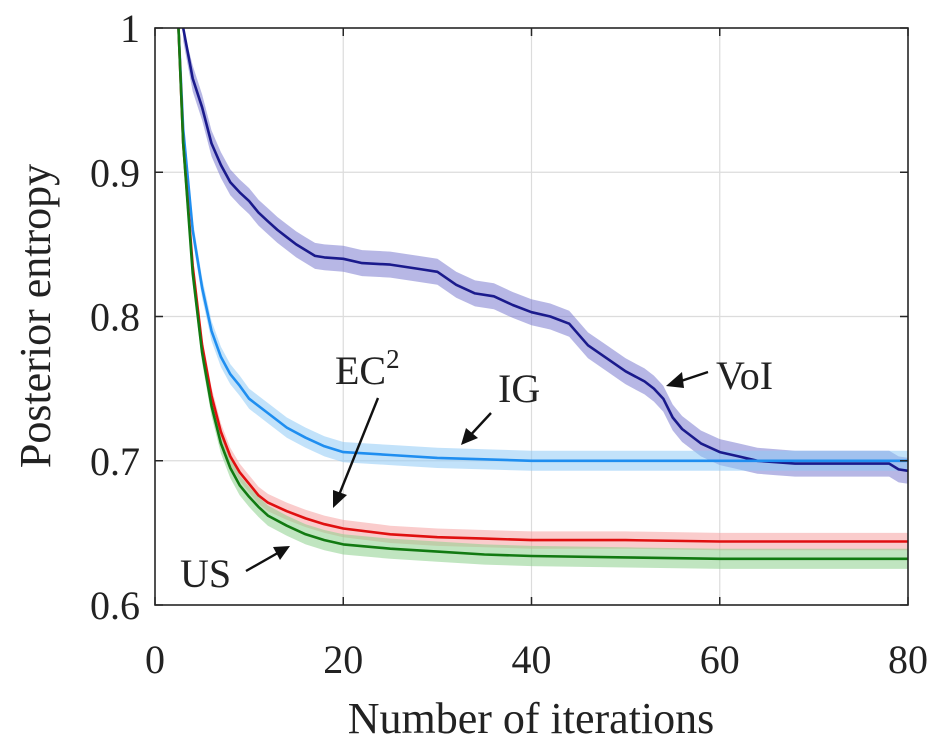 This screenshot has height=748, width=934. I want to click on annotation-voi: VoI, so click(719, 375).